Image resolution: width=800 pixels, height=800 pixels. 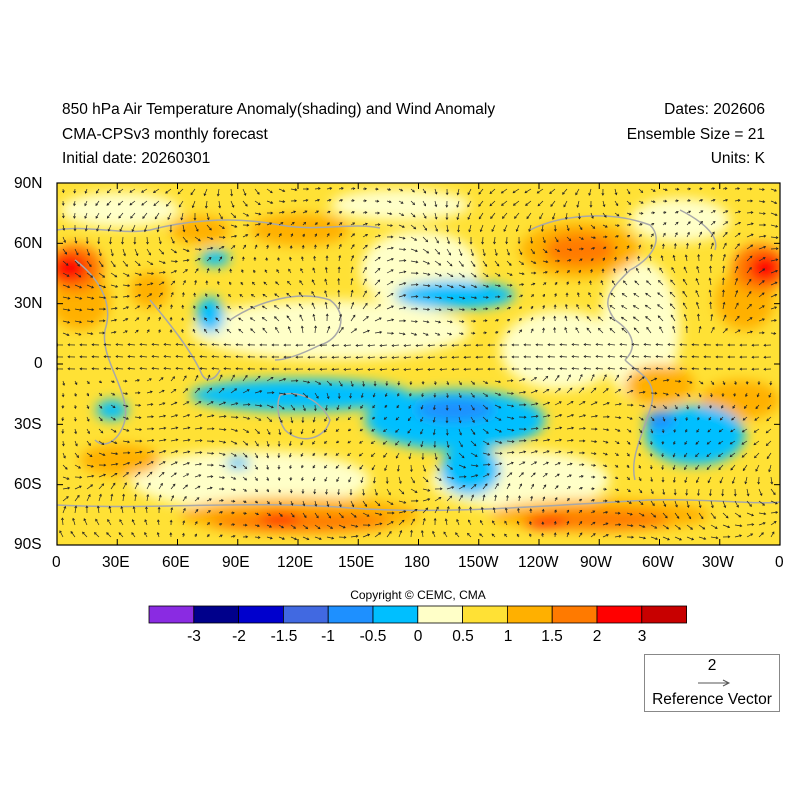 What do you see at coordinates (236, 562) in the screenshot?
I see `lon-label: 90E` at bounding box center [236, 562].